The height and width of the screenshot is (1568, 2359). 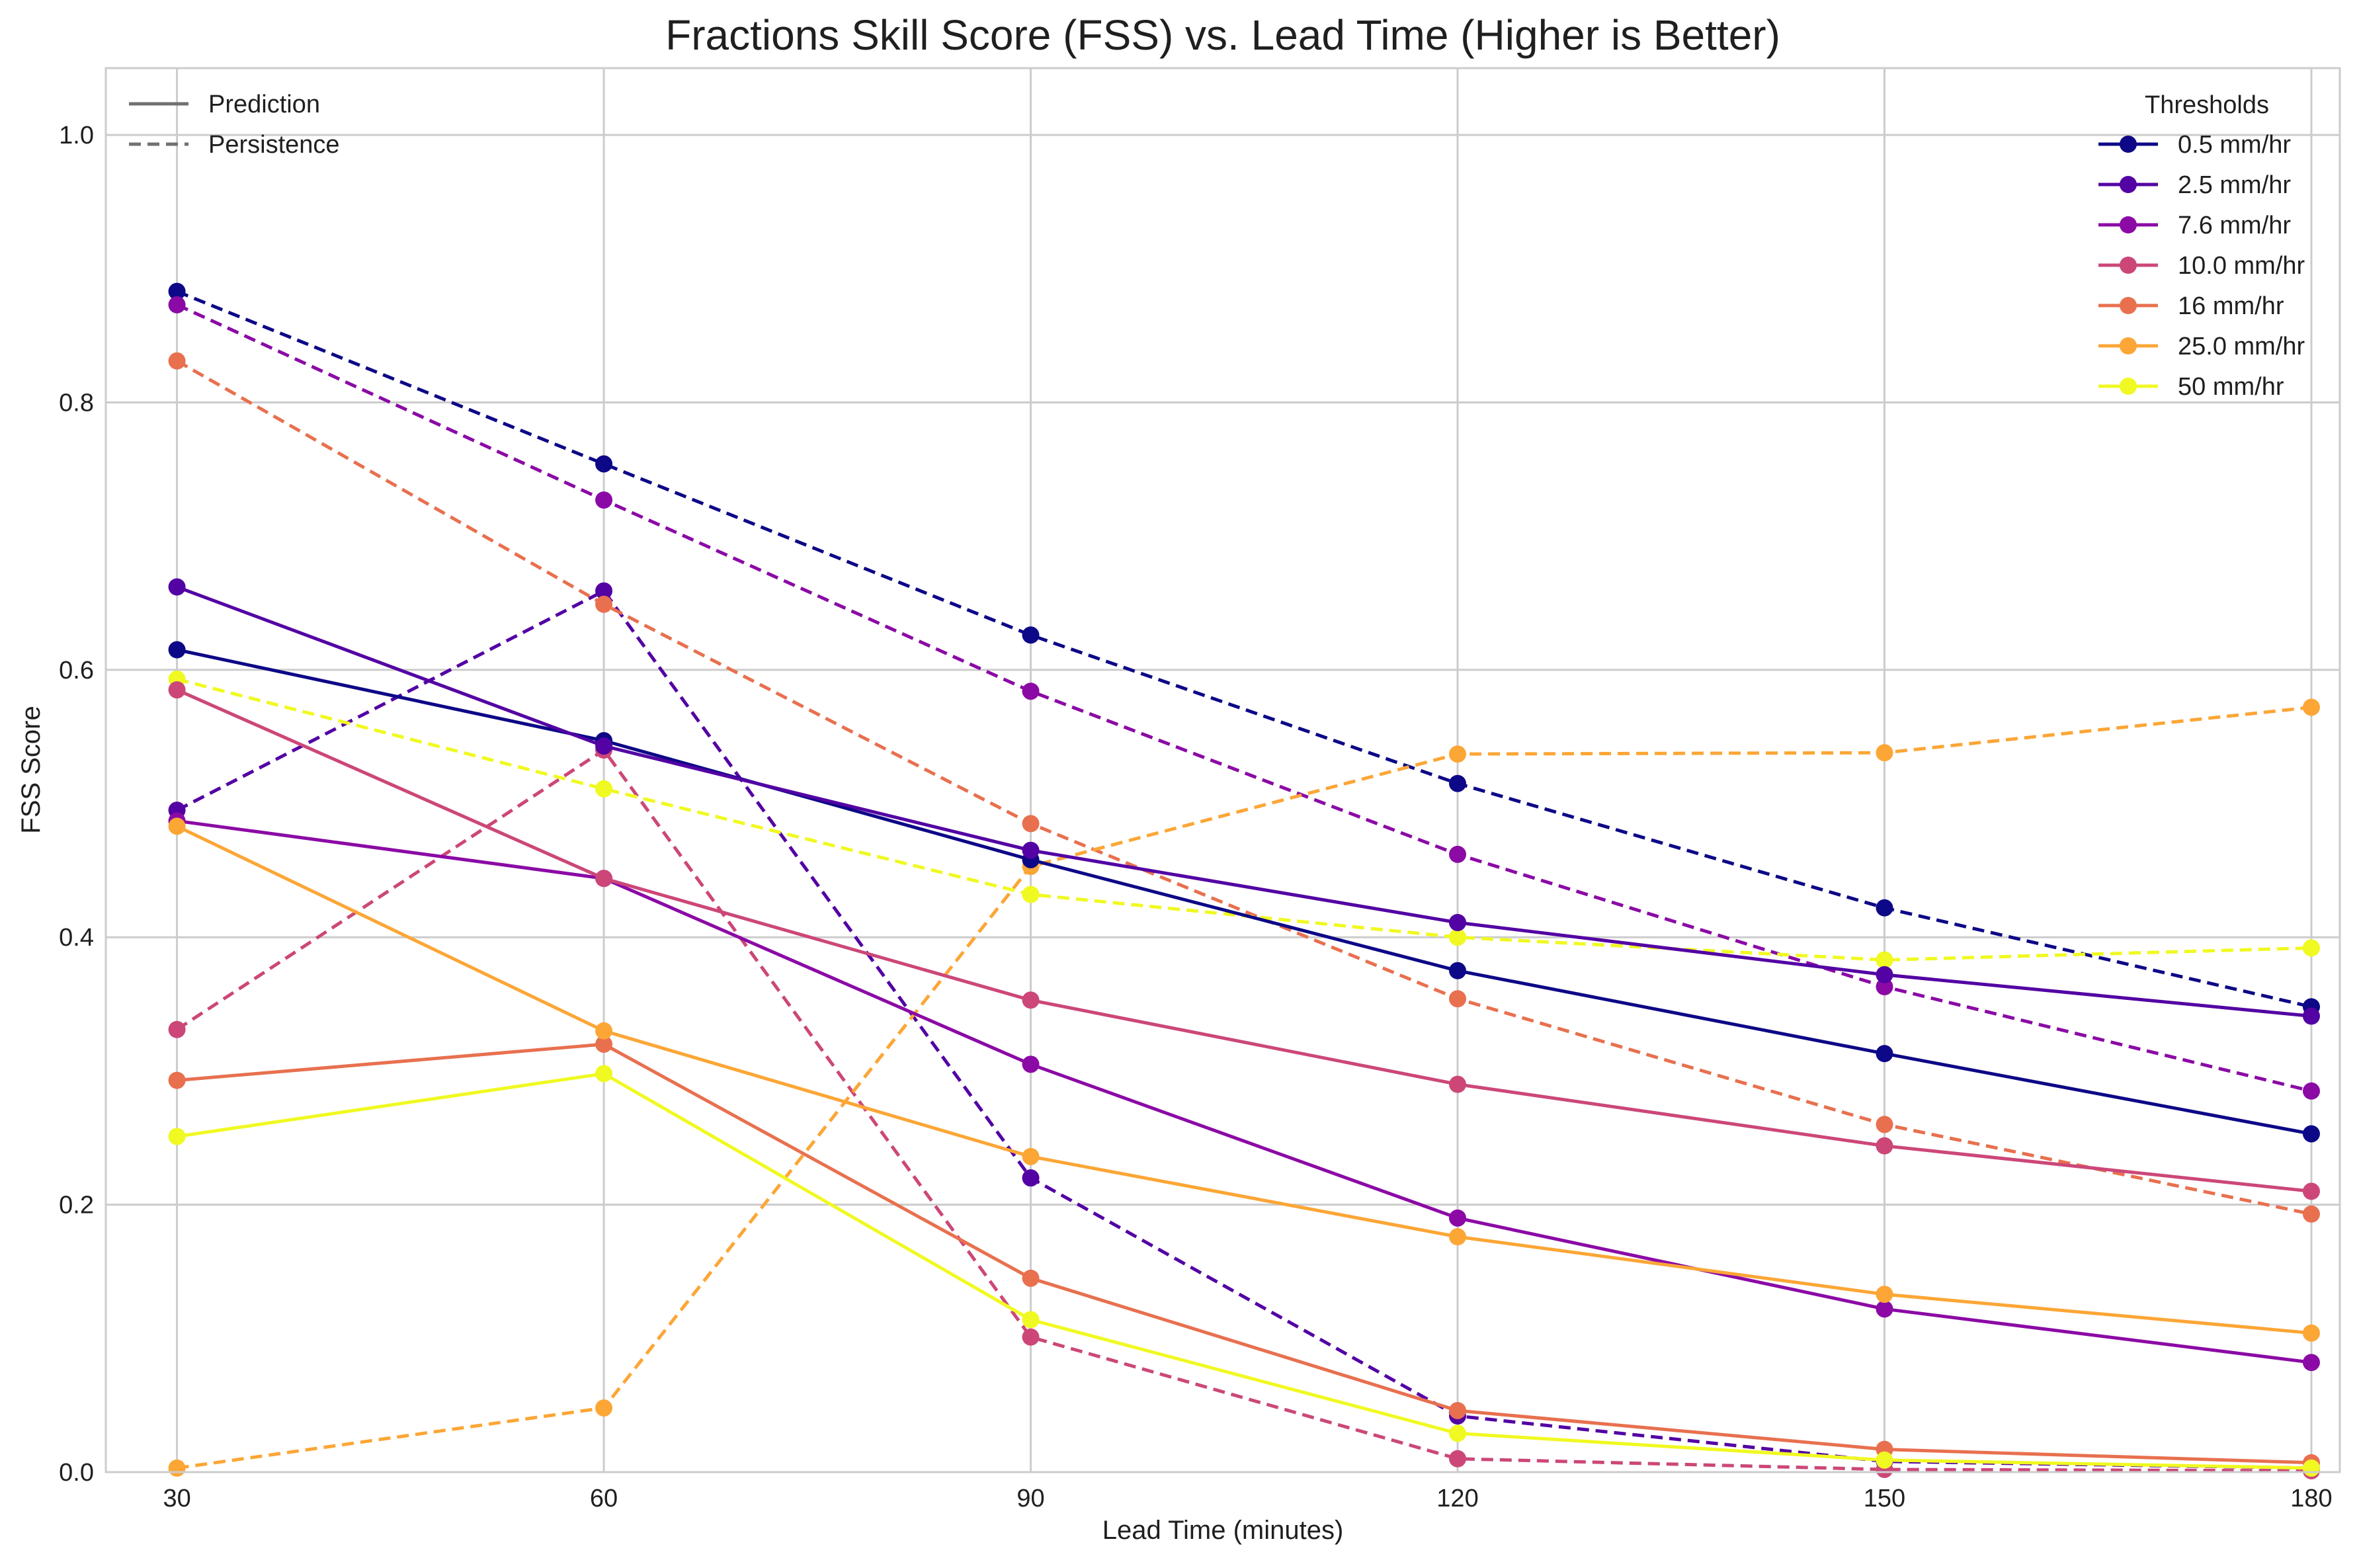 I want to click on threshold-legend-title: Thresholds, so click(x=2207, y=105).